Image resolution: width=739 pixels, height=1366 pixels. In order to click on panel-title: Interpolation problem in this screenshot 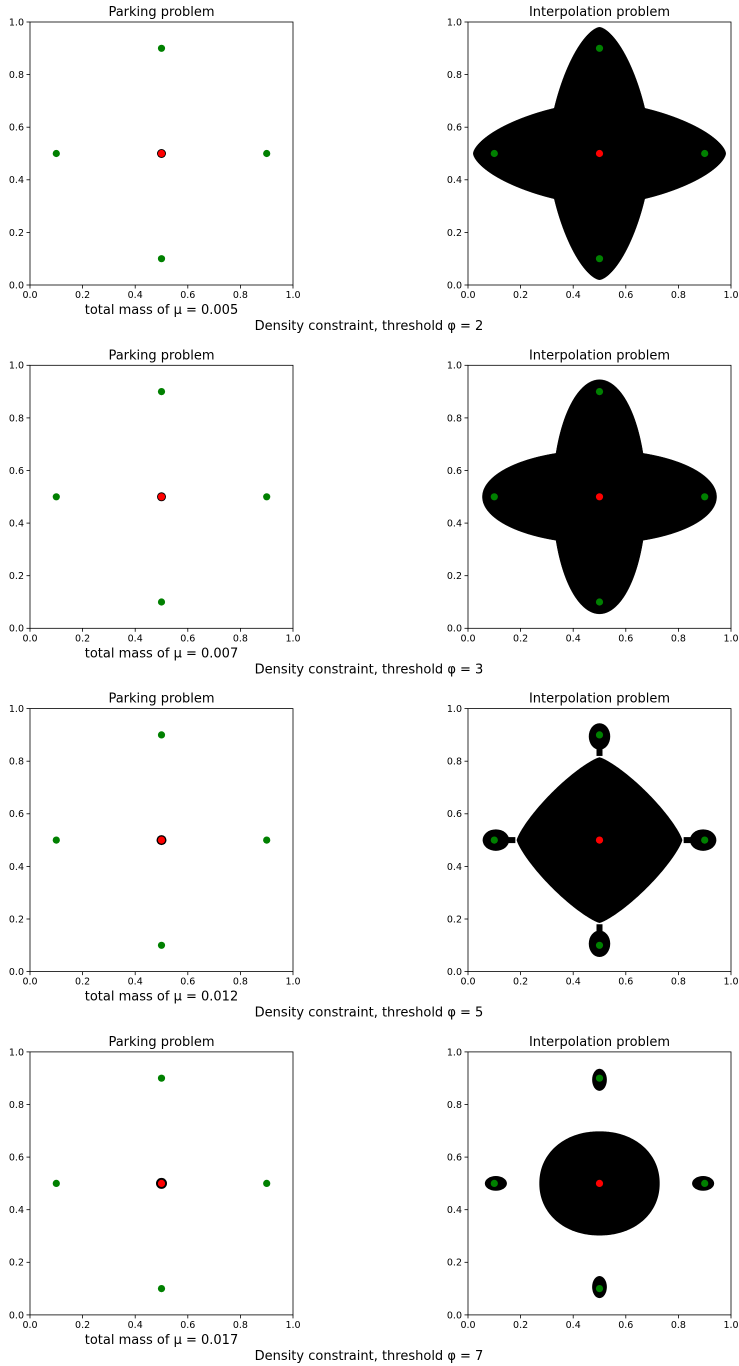, I will do `click(599, 12)`.